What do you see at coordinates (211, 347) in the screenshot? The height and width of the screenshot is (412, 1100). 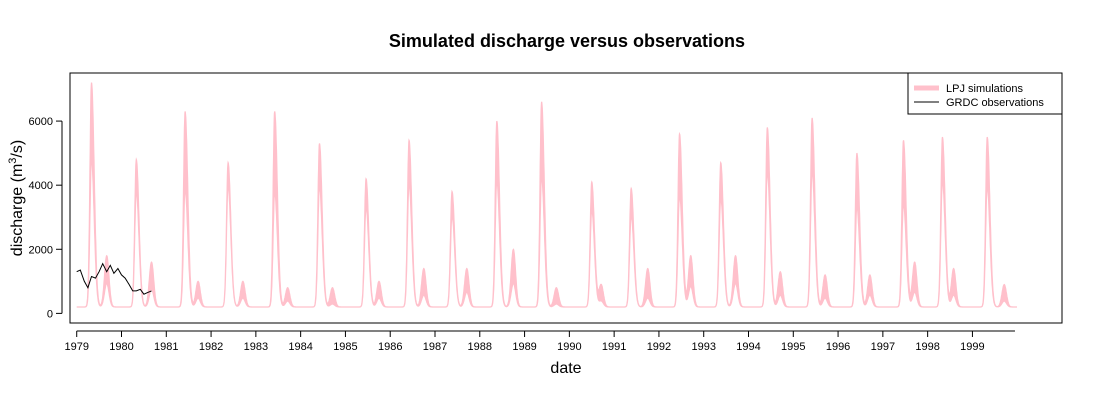 I see `x-tick-label-1982: 1982` at bounding box center [211, 347].